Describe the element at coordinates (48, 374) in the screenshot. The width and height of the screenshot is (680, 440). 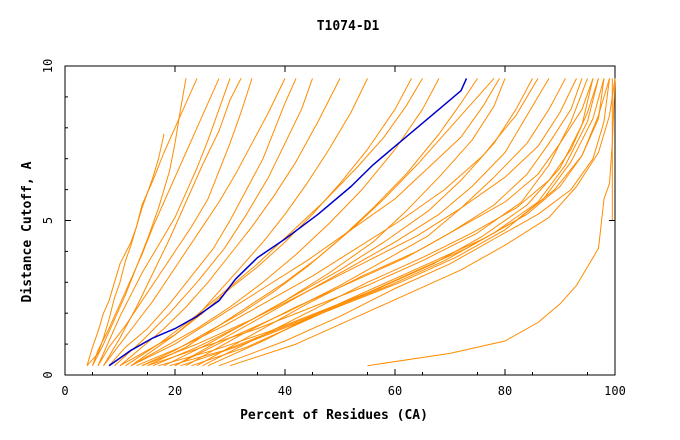
I see `y-tick-label: 0` at that location.